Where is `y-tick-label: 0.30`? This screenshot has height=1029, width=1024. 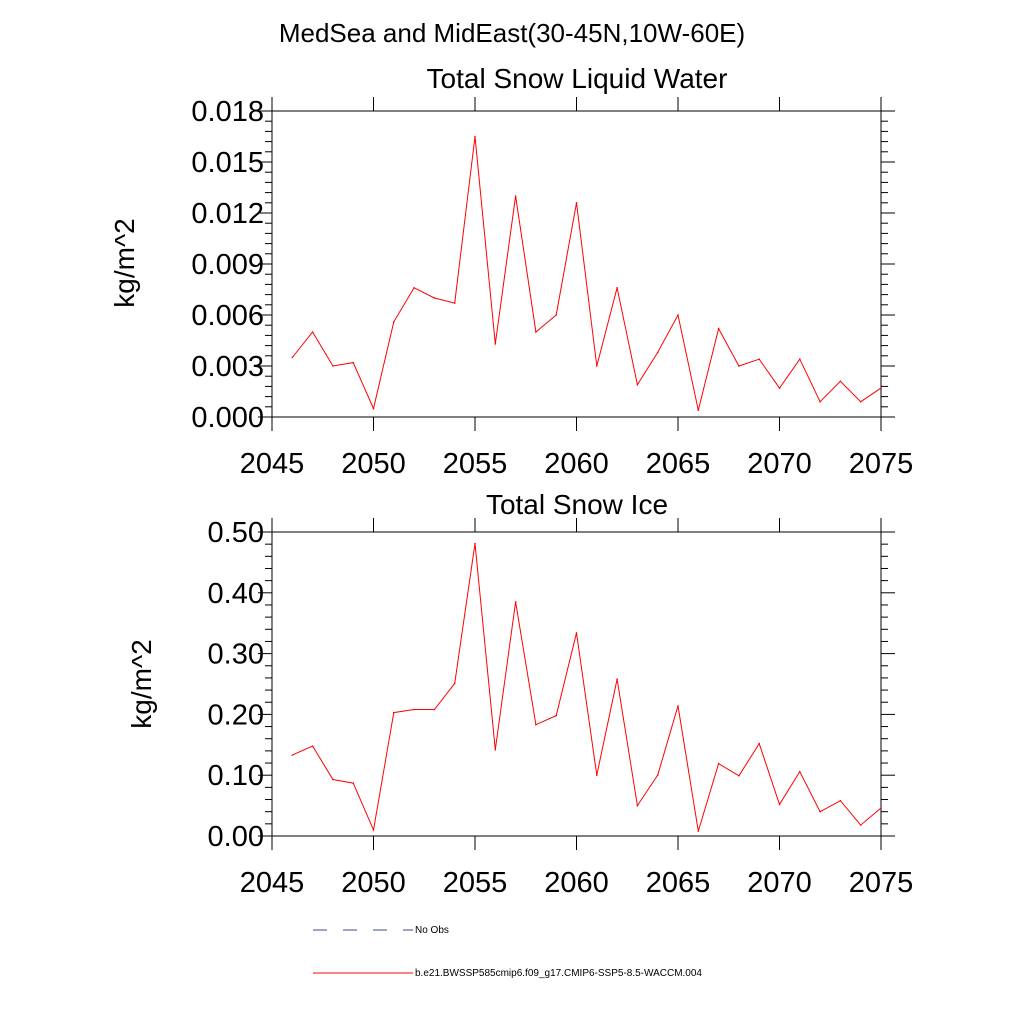
y-tick-label: 0.30 is located at coordinates (236, 655).